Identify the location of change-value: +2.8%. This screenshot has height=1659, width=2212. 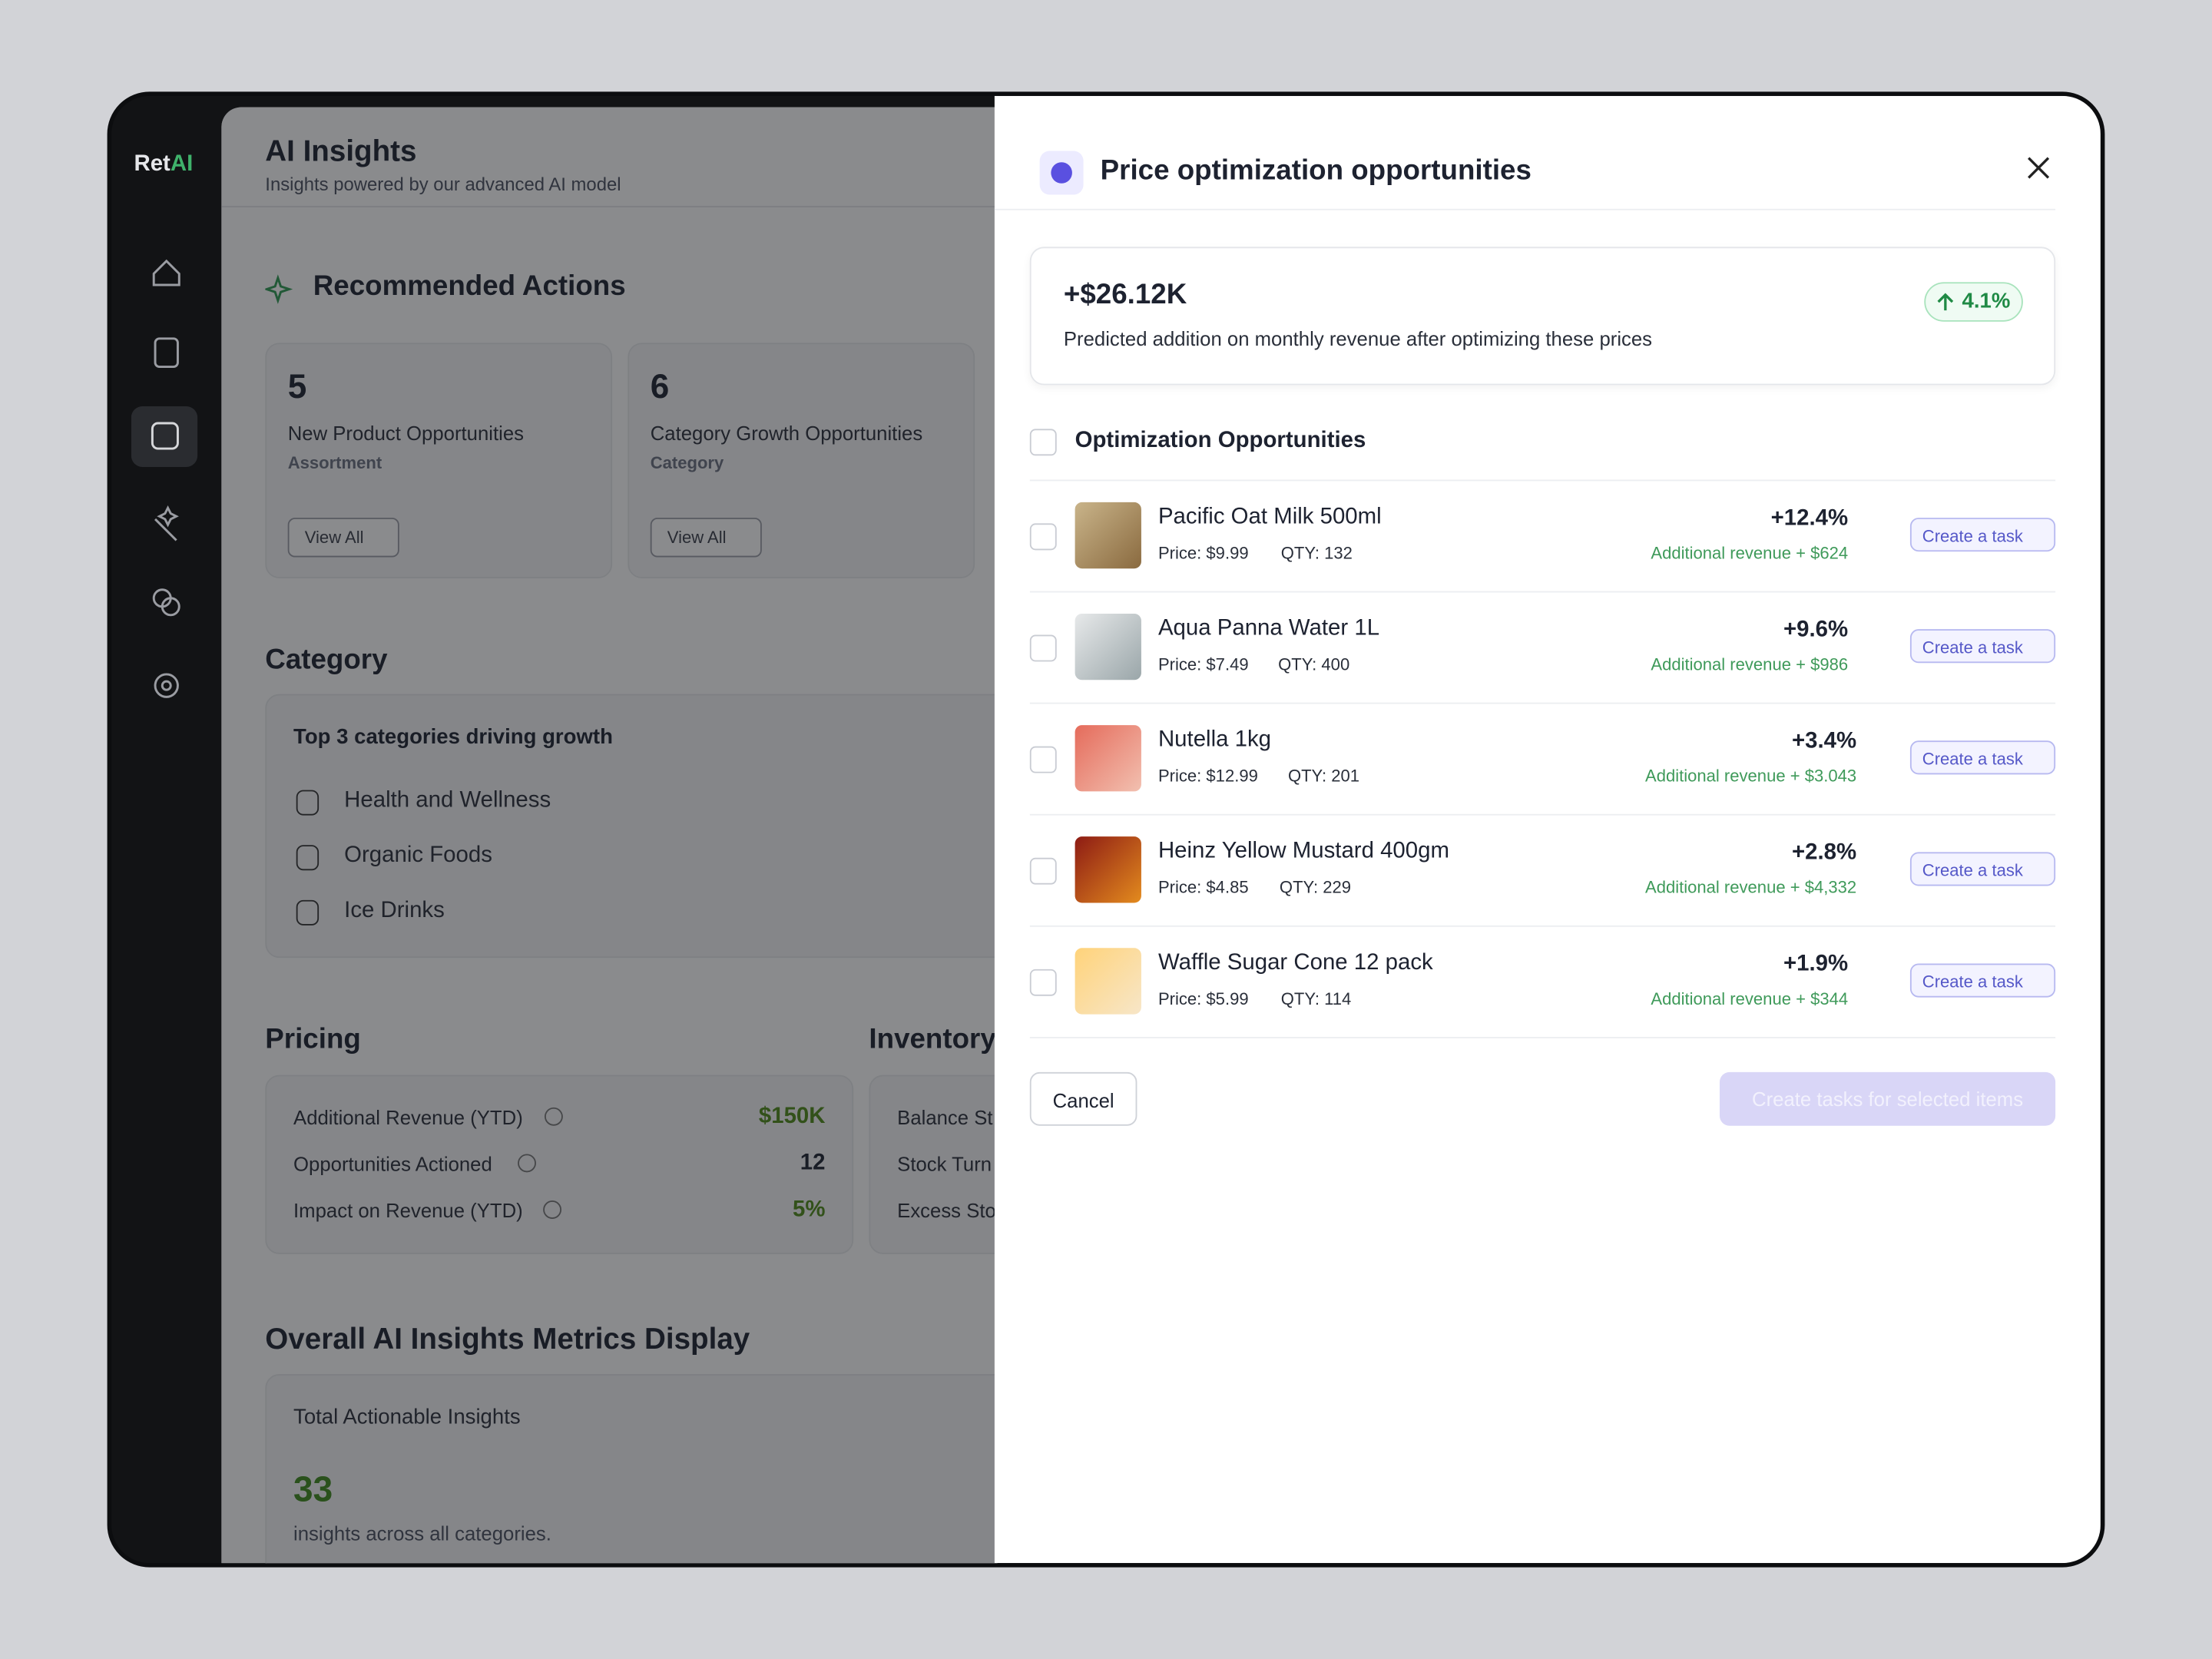
(1824, 853).